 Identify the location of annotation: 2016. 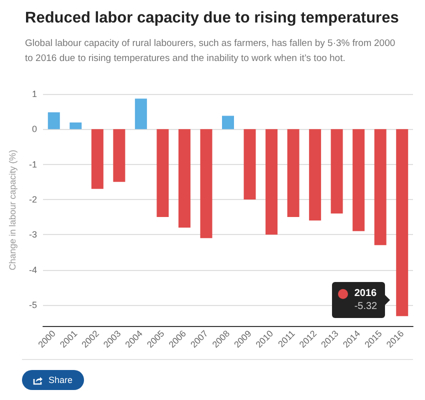
(366, 293).